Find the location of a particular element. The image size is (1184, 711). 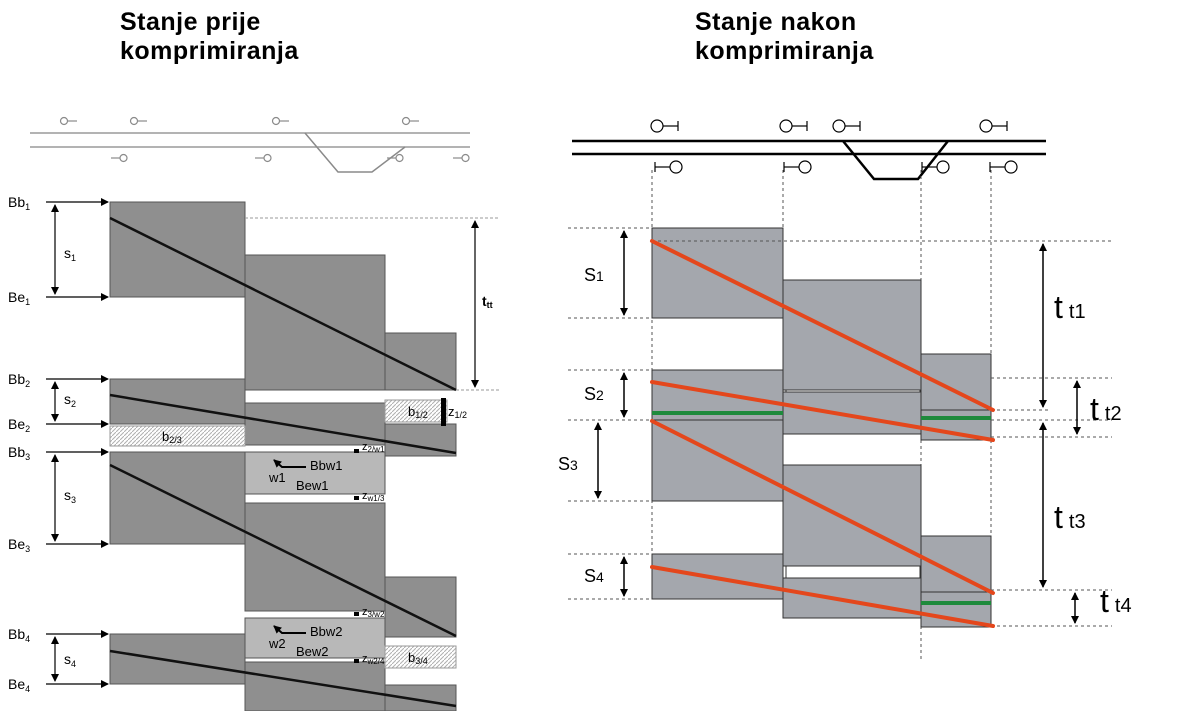

label-S3: S3 is located at coordinates (568, 464).